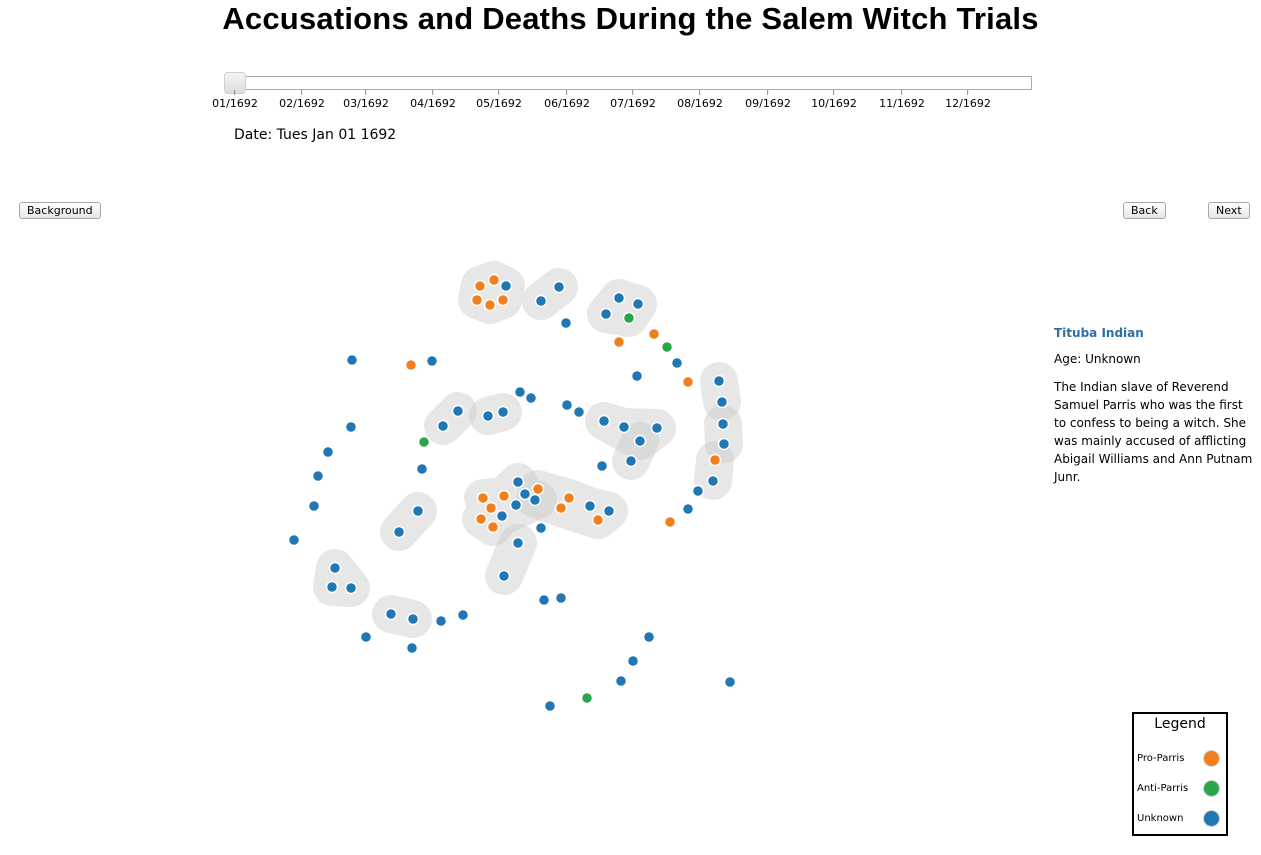  What do you see at coordinates (60, 210) in the screenshot?
I see `background-button: Background` at bounding box center [60, 210].